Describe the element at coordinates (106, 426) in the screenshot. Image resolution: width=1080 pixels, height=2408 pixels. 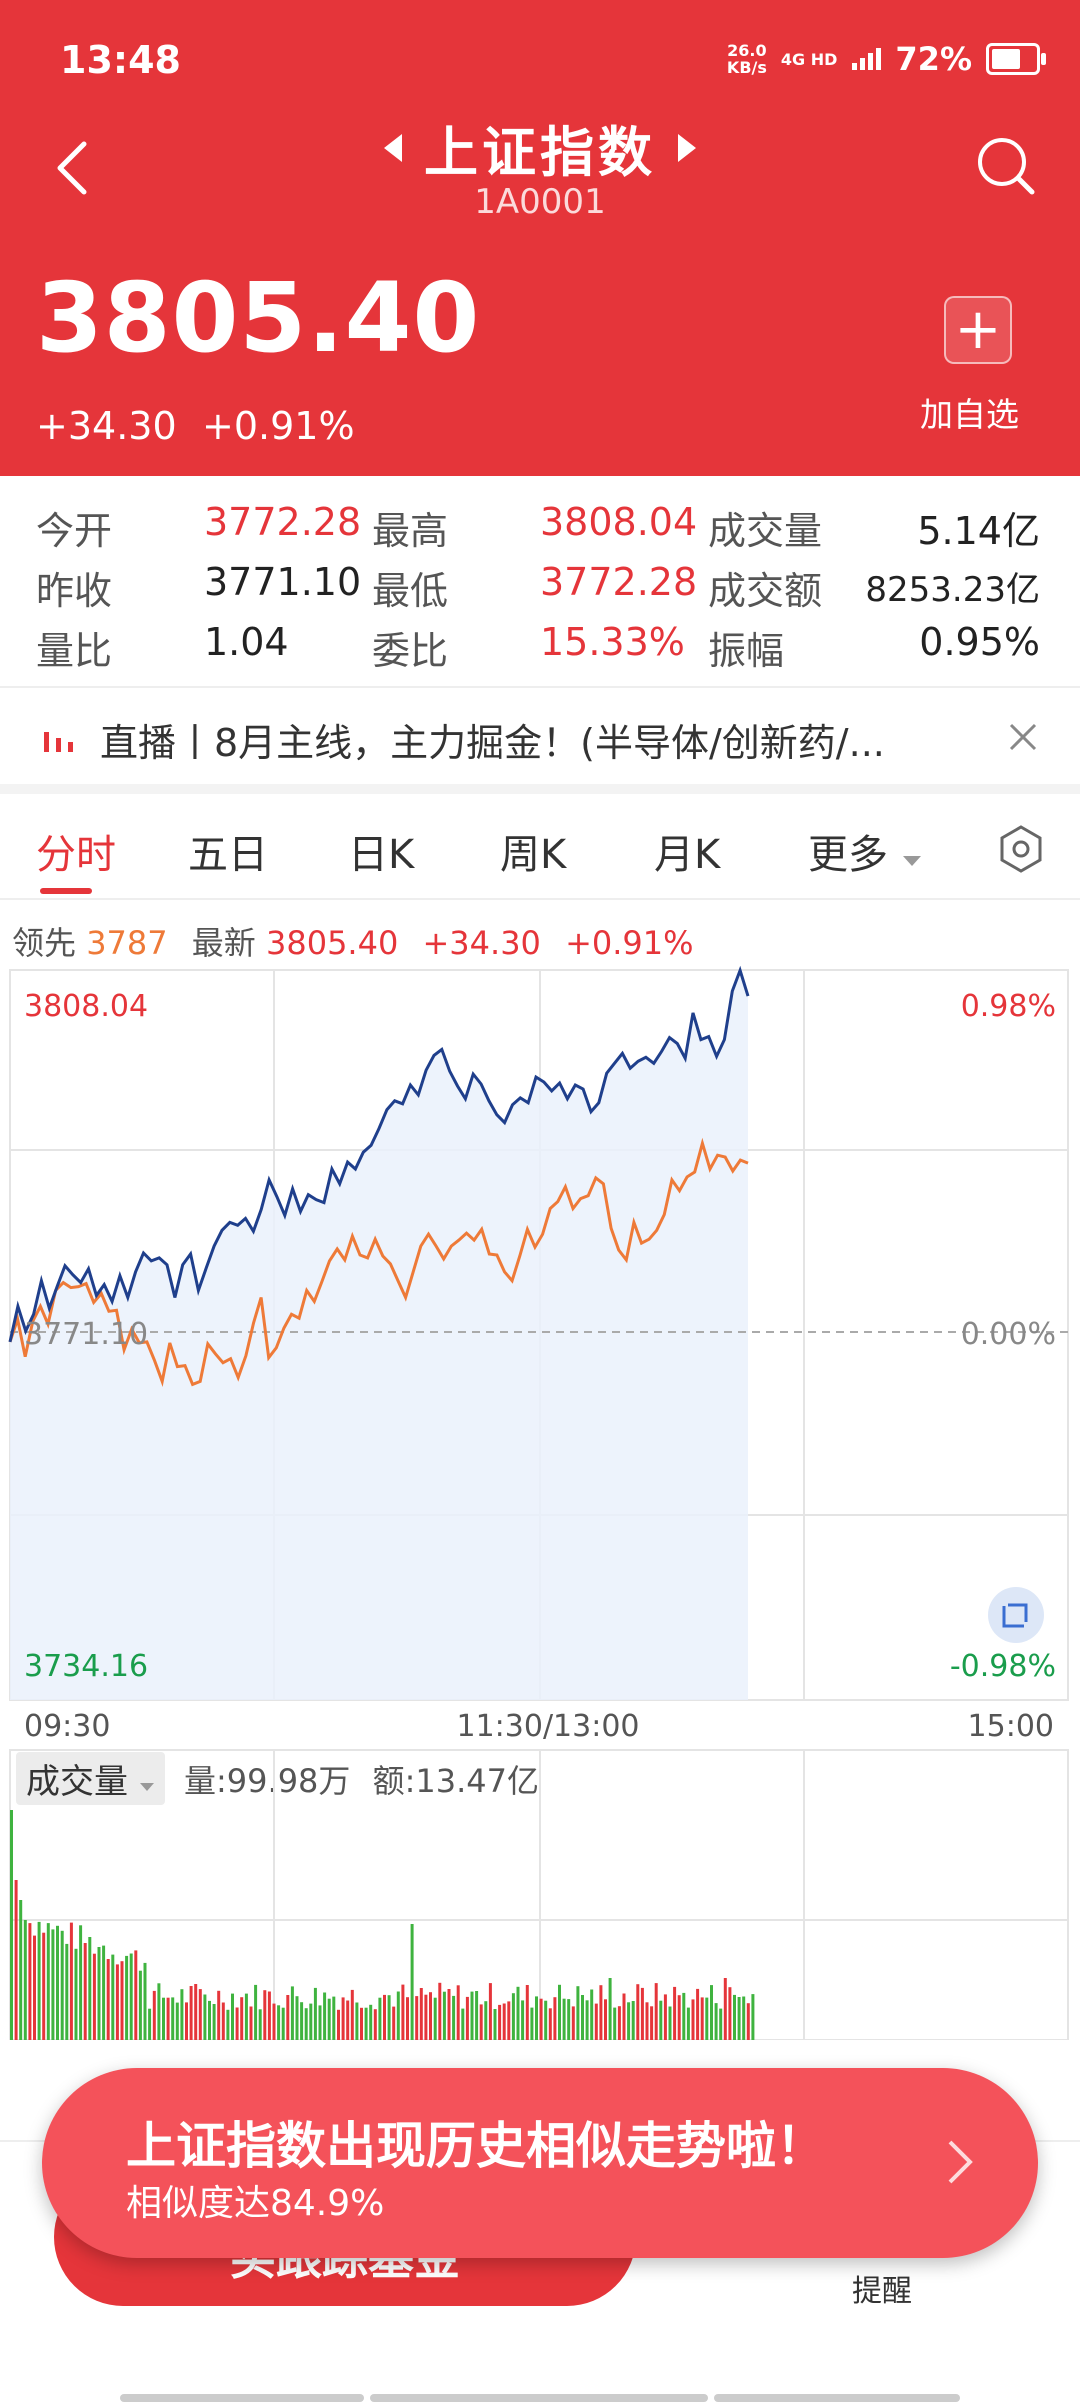
I see `price-change: +34.30` at that location.